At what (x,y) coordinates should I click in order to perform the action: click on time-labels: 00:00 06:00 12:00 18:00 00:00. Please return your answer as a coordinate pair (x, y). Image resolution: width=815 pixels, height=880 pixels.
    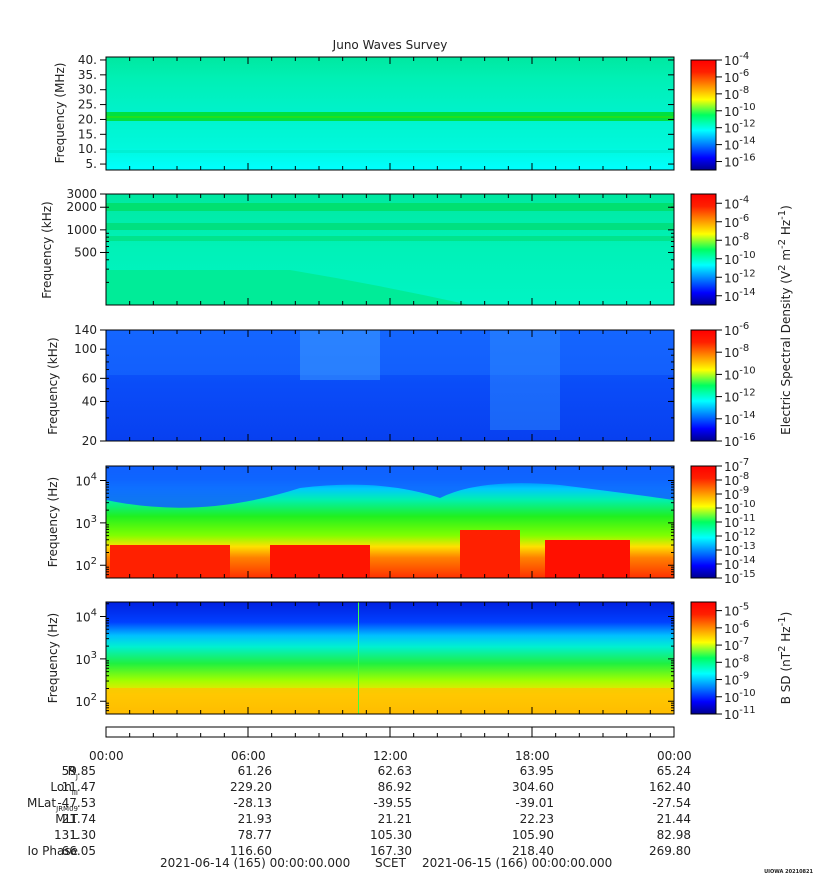
    Looking at the image, I should click on (390, 756).